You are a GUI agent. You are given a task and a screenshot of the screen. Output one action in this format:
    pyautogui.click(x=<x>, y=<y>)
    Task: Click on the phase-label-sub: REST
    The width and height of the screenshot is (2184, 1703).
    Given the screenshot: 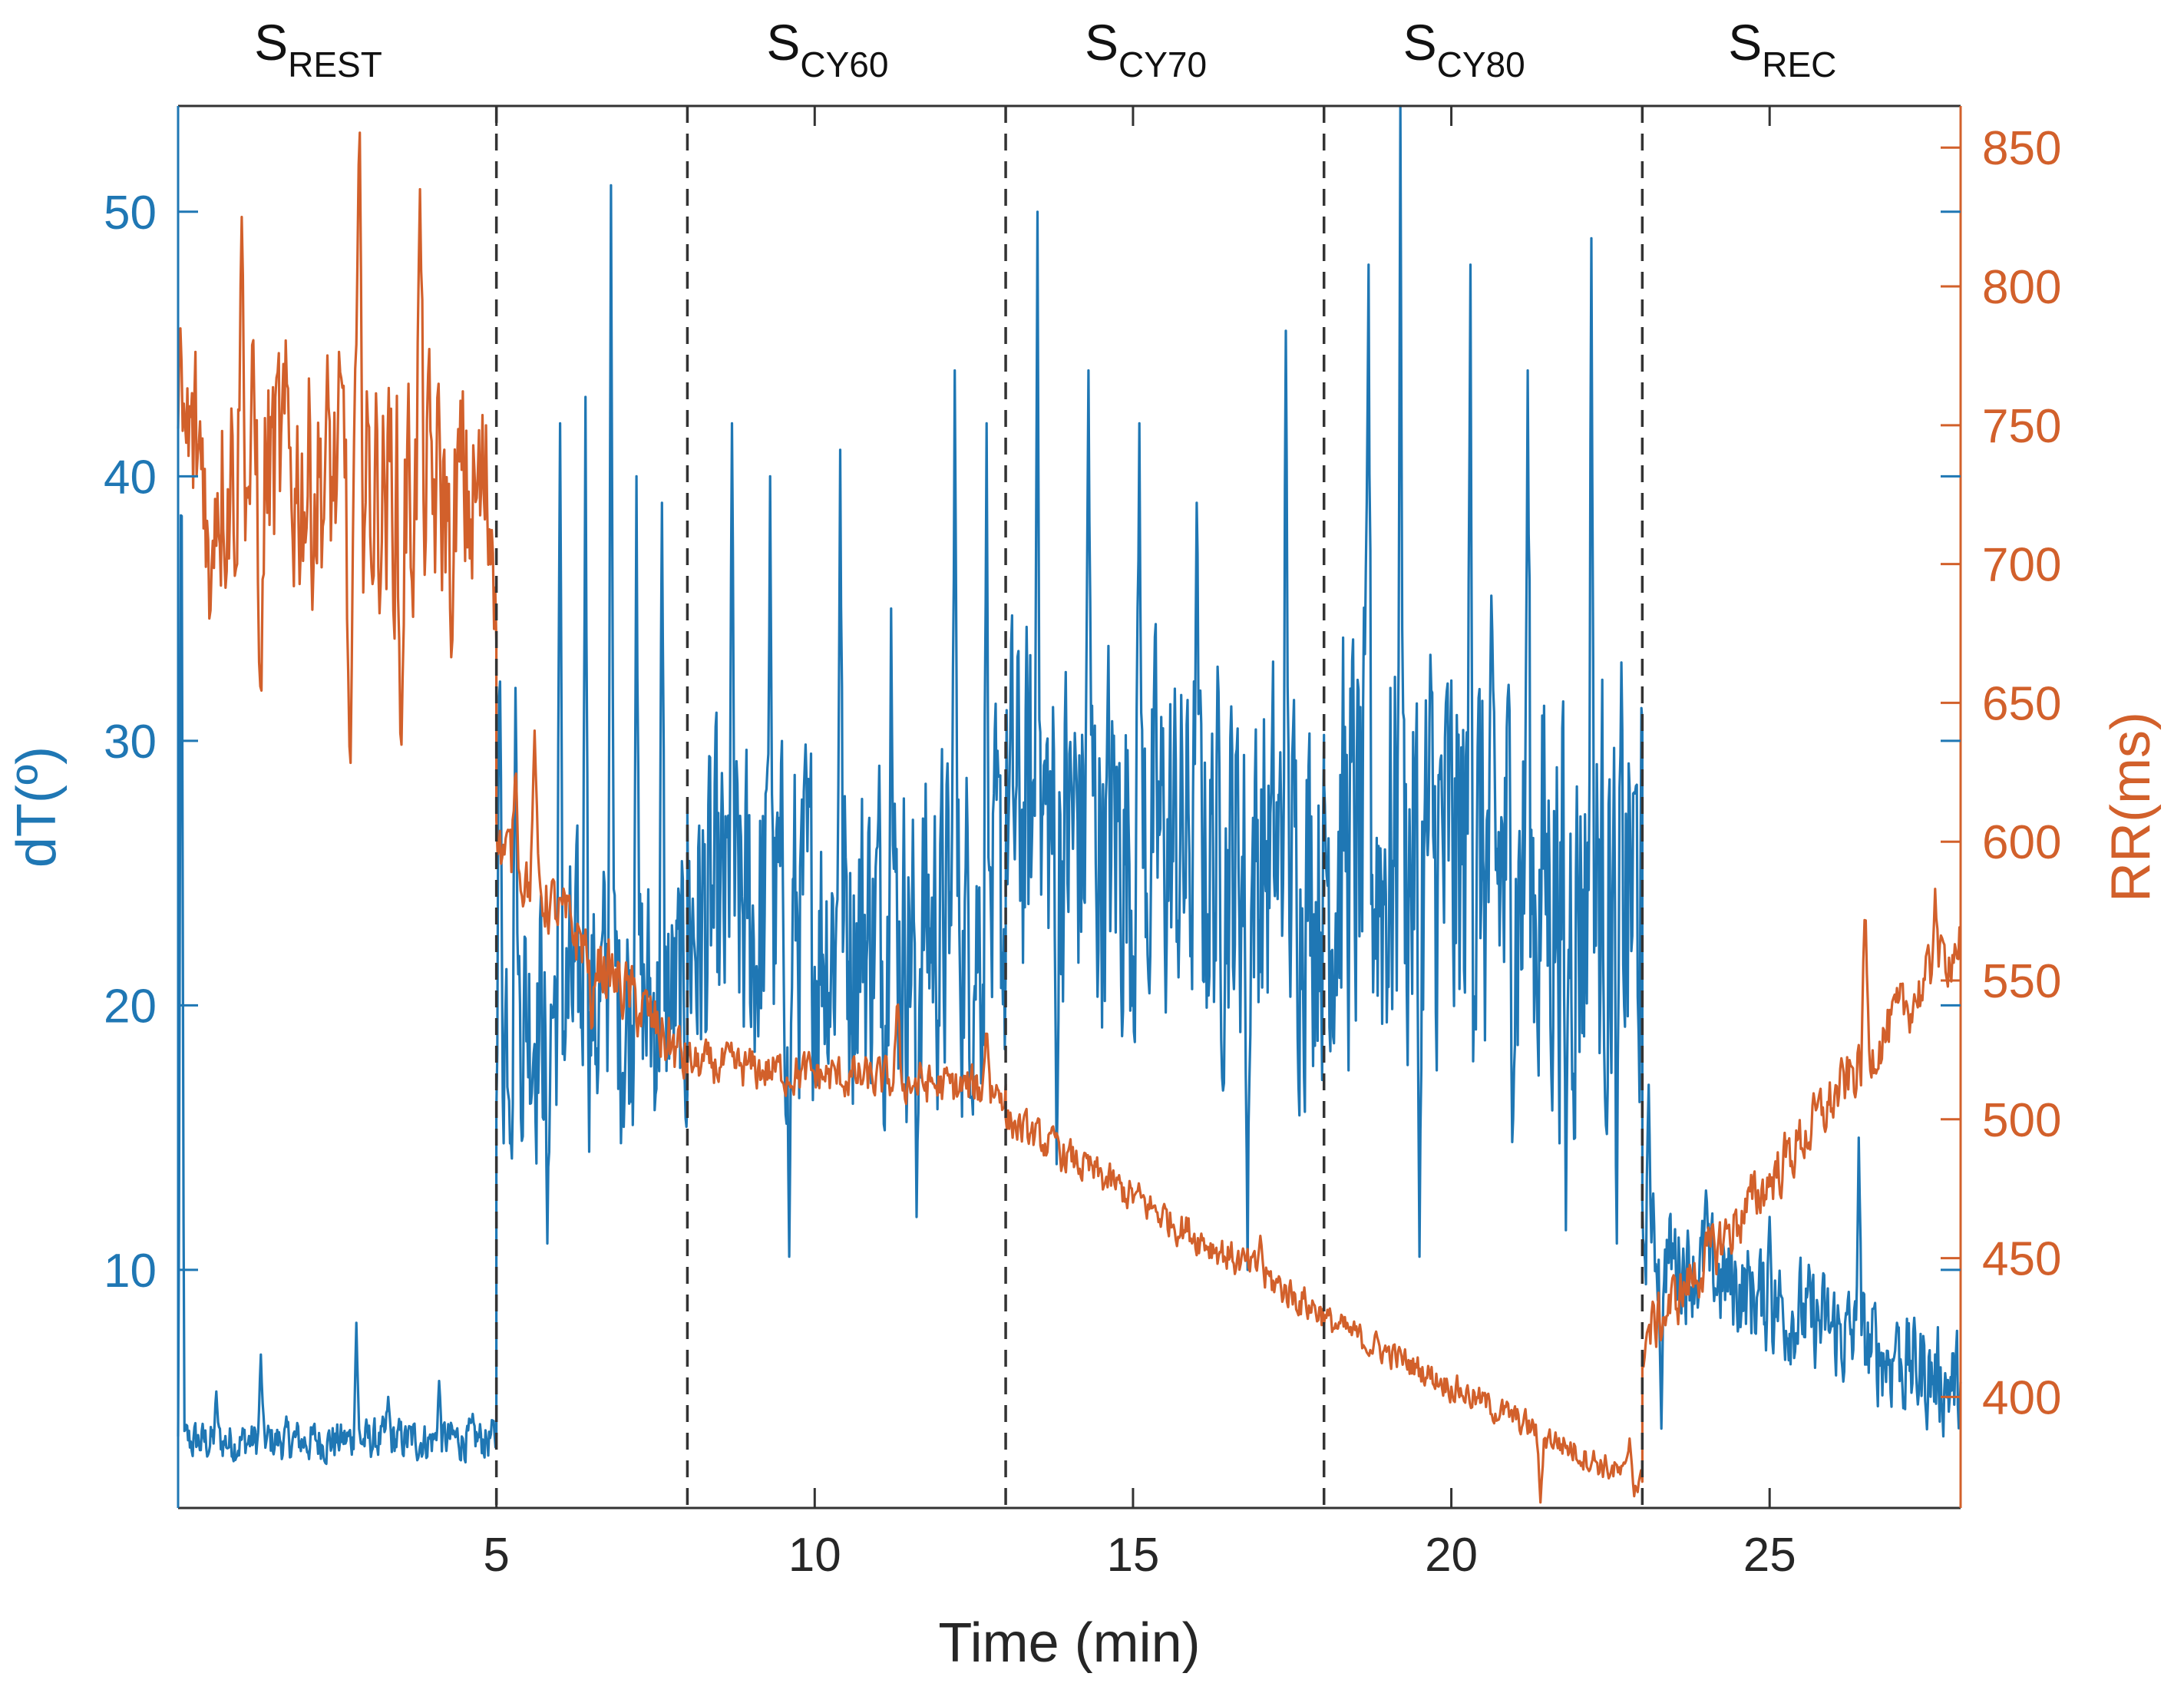 What is the action you would take?
    pyautogui.click(x=335, y=65)
    